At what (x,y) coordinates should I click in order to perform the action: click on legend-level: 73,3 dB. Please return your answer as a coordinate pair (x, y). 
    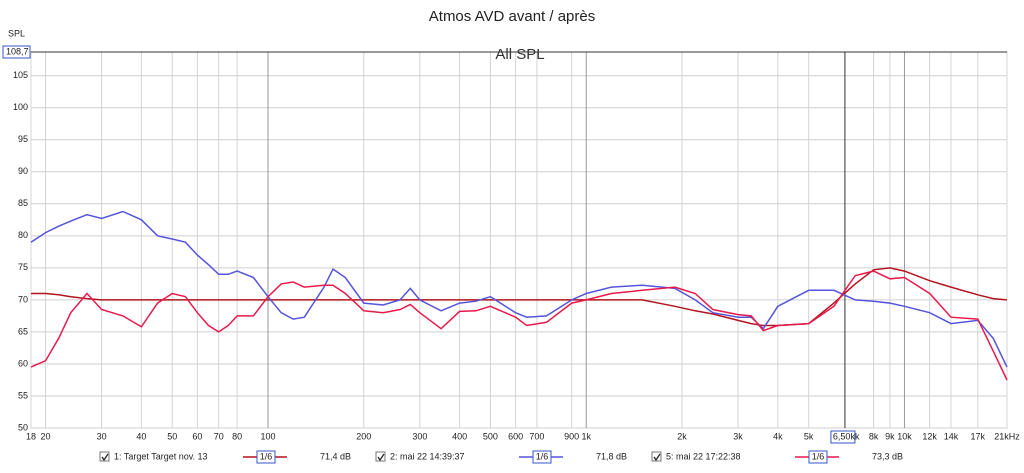
    Looking at the image, I should click on (887, 456).